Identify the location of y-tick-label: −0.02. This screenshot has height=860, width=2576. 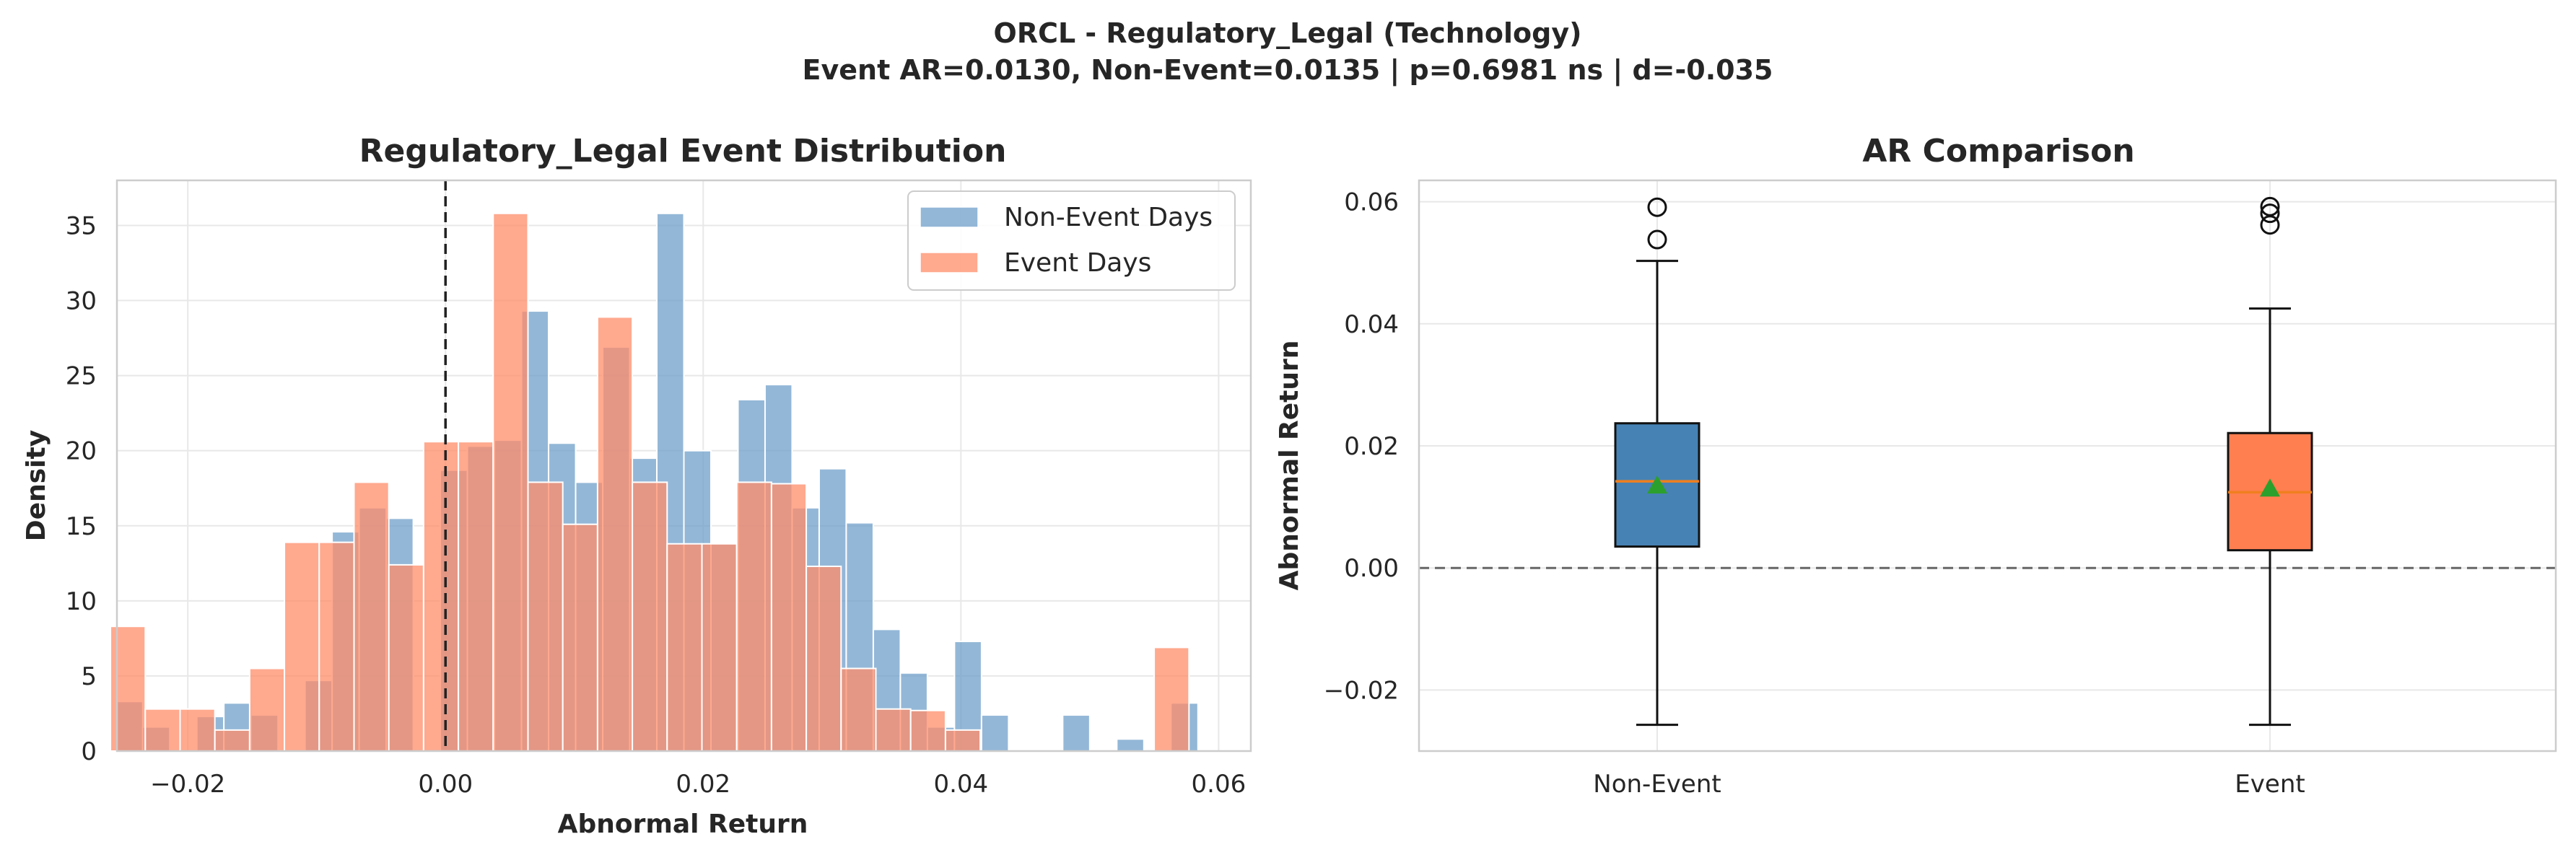
(1361, 690).